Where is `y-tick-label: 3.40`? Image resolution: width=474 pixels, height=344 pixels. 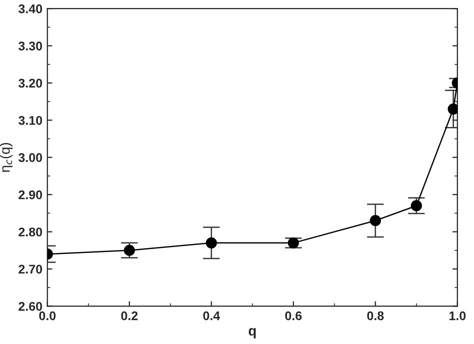 y-tick-label: 3.40 is located at coordinates (30, 9).